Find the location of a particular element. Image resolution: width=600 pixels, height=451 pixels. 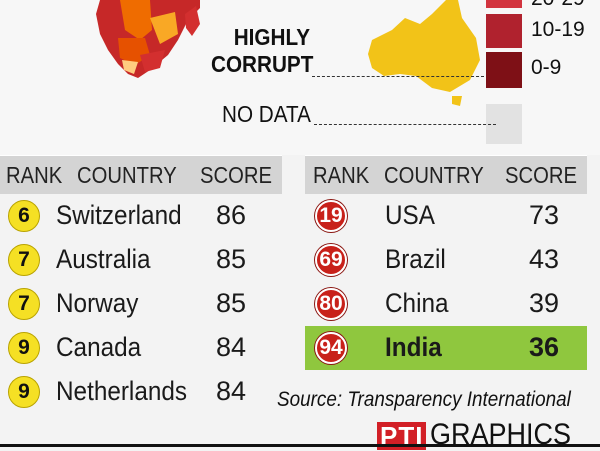

score-value: 43 is located at coordinates (544, 259).